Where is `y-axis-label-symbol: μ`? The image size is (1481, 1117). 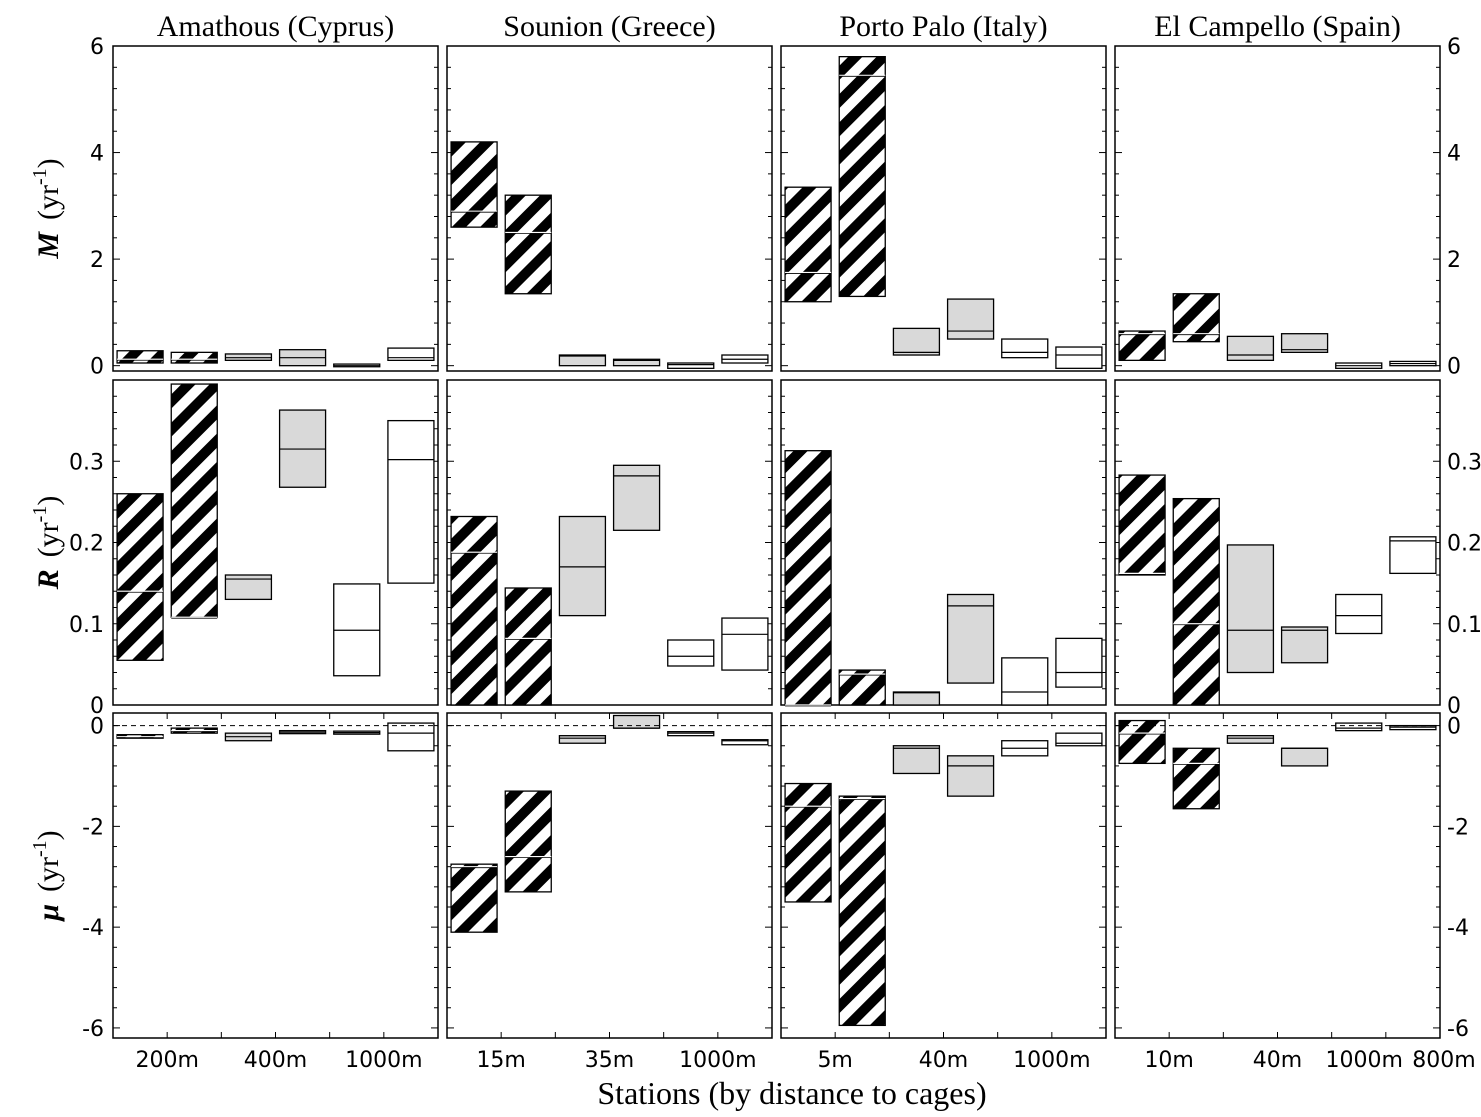 y-axis-label-symbol: μ is located at coordinates (48, 913).